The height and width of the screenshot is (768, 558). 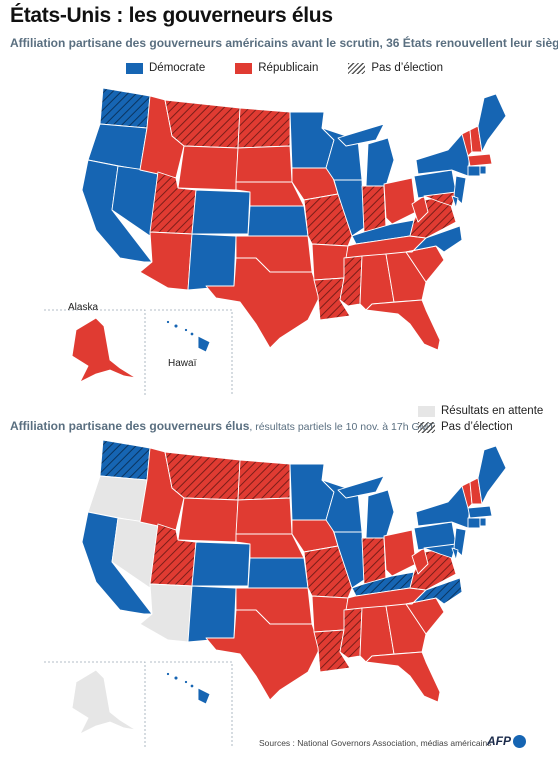 I want to click on legend-no-election-label-2: Pas d’élection, so click(x=477, y=427).